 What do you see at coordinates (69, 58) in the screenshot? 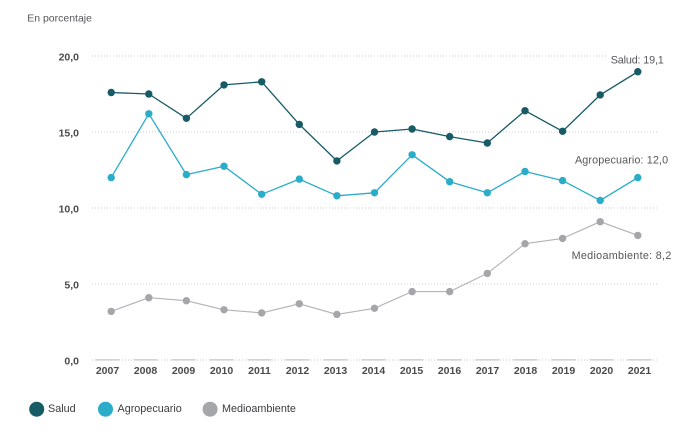
I see `svg-text: 20,0` at bounding box center [69, 58].